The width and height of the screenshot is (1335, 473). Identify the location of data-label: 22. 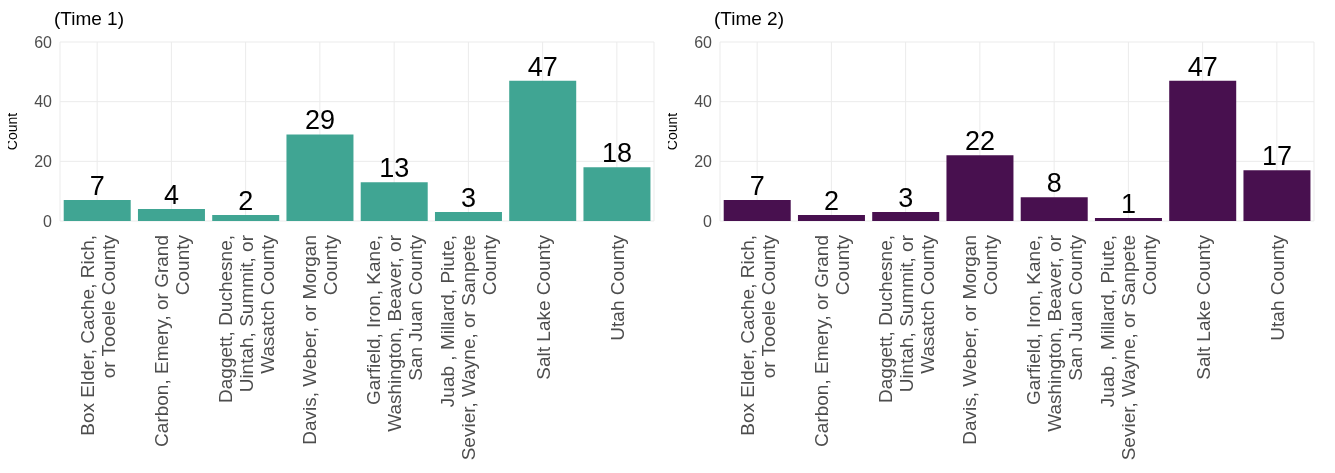
(979, 141).